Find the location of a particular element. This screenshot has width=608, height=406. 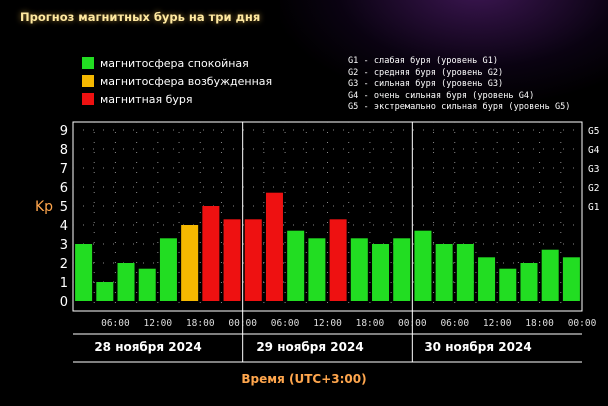

day-label: 30 ноября 2024 is located at coordinates (478, 347).